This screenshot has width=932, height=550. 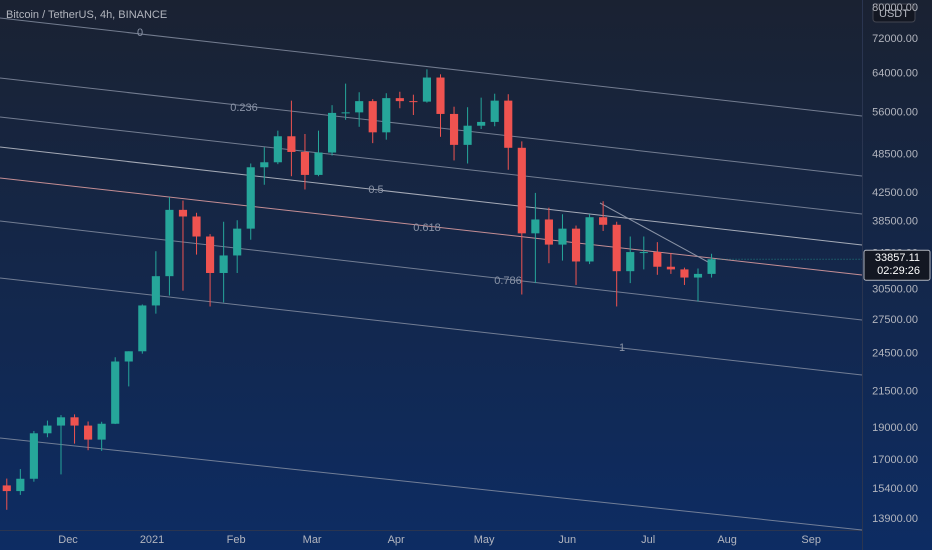 I want to click on fib-label: 0.618, so click(x=427, y=228).